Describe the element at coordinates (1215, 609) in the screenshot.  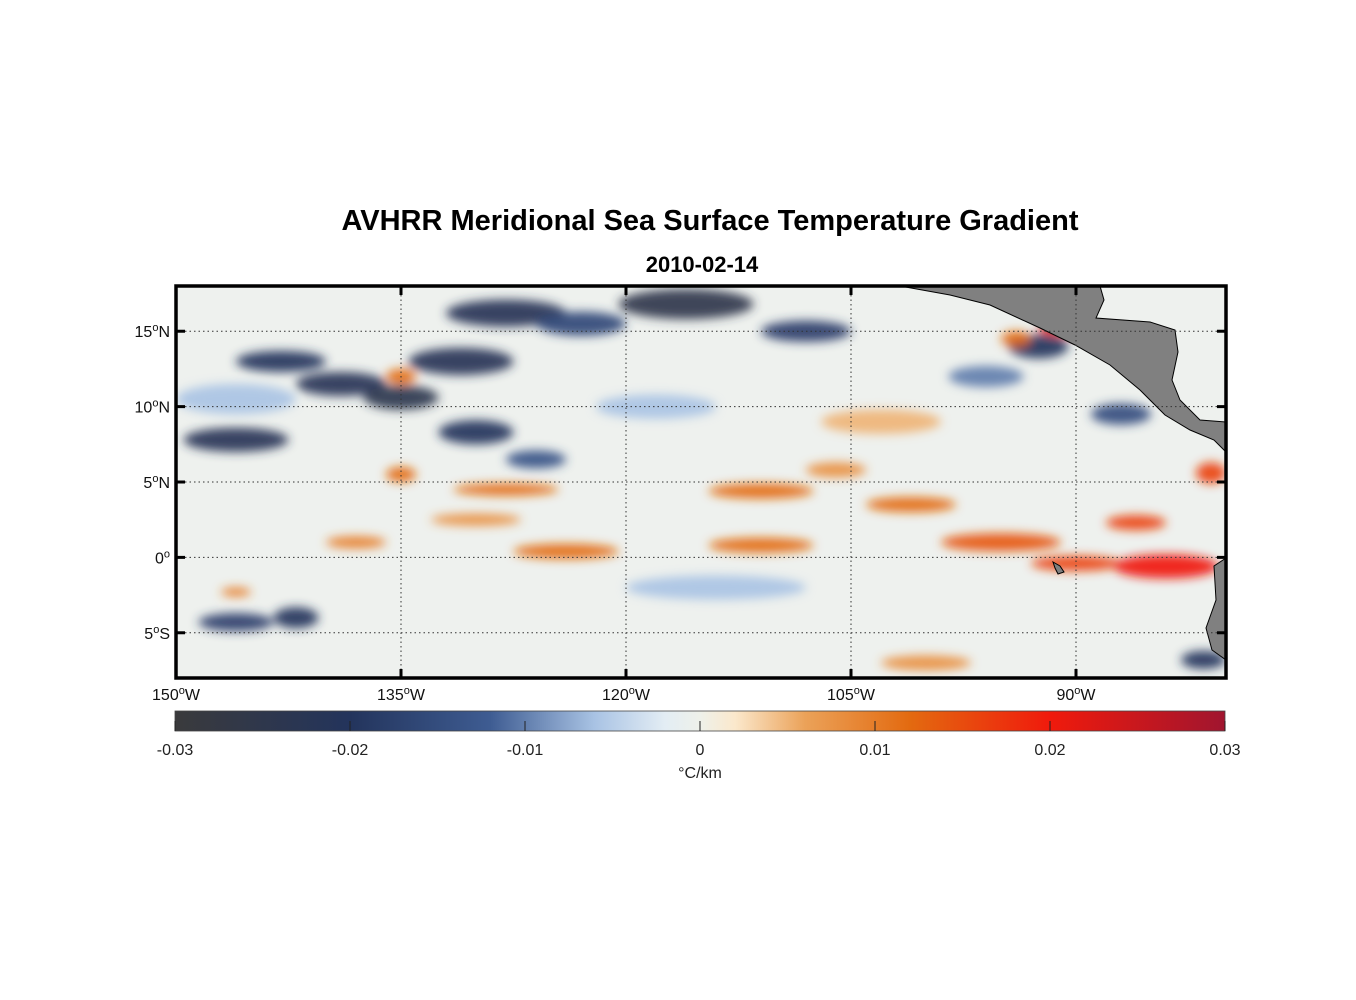
I see `south-america-coast` at that location.